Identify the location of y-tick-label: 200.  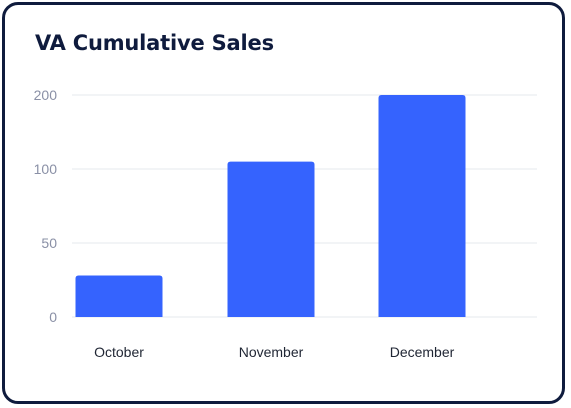
(46, 95).